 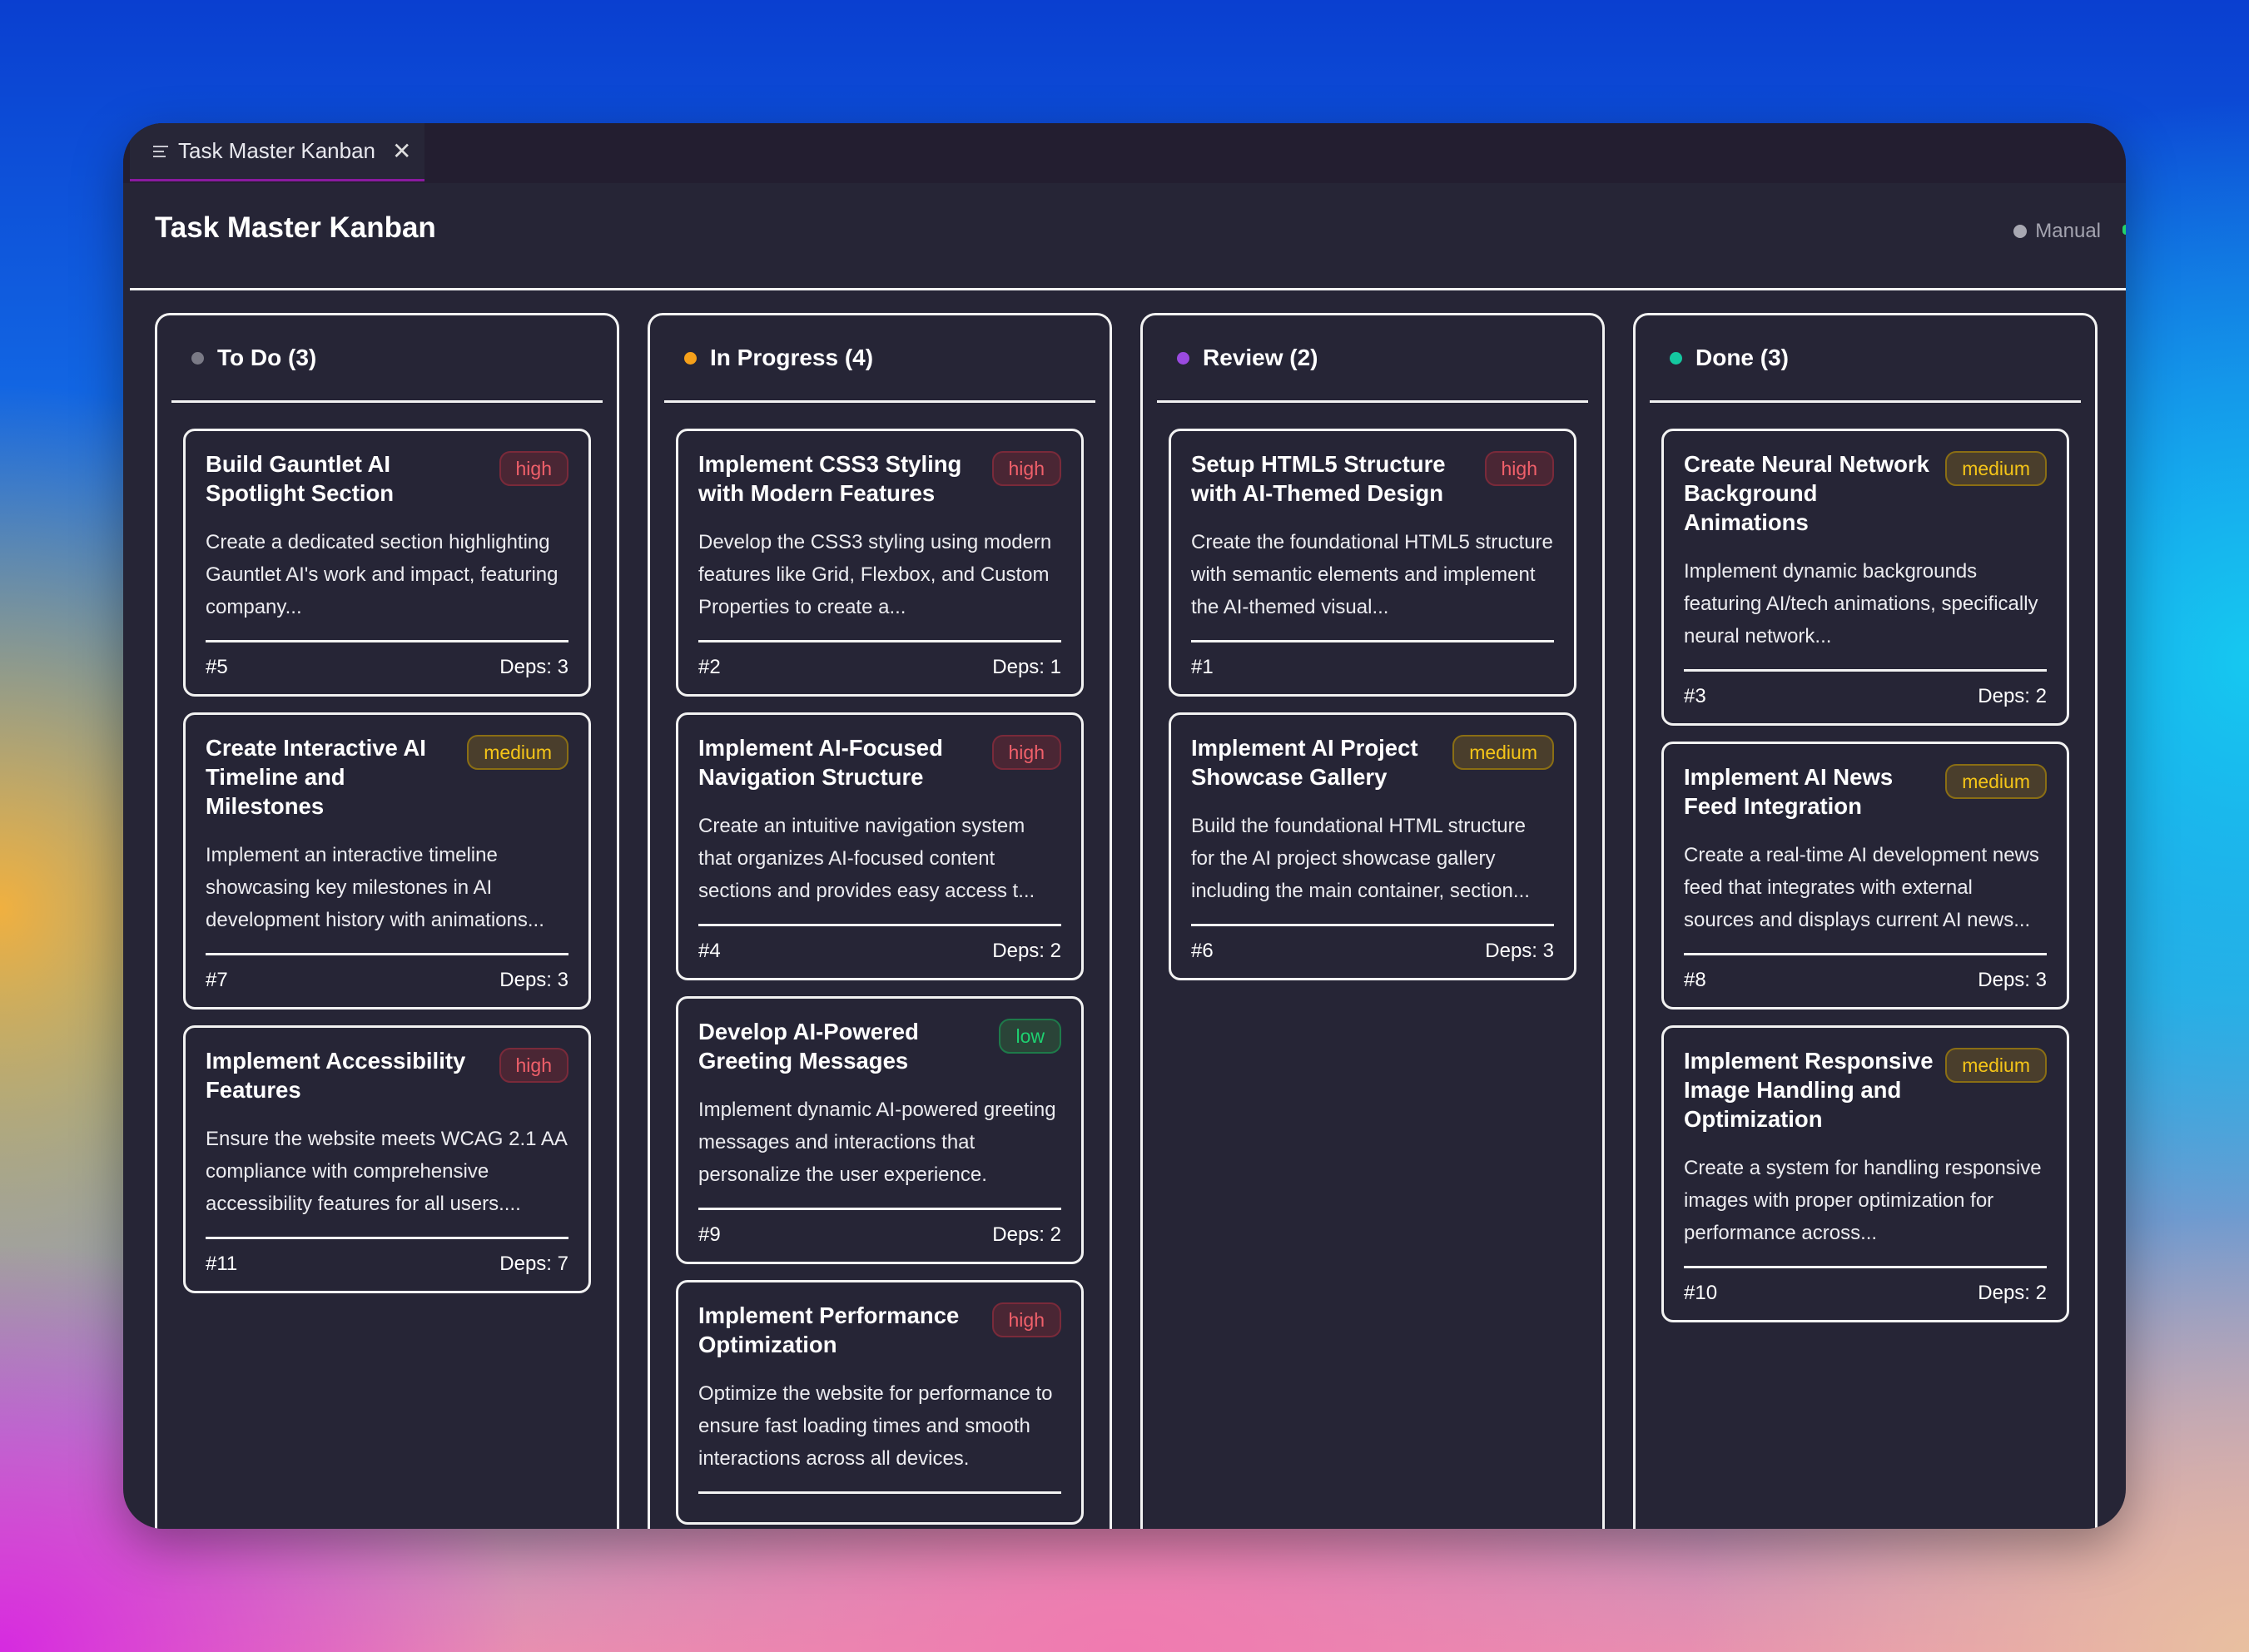 What do you see at coordinates (829, 1329) in the screenshot?
I see `card-title: Implement Performance Optimization` at bounding box center [829, 1329].